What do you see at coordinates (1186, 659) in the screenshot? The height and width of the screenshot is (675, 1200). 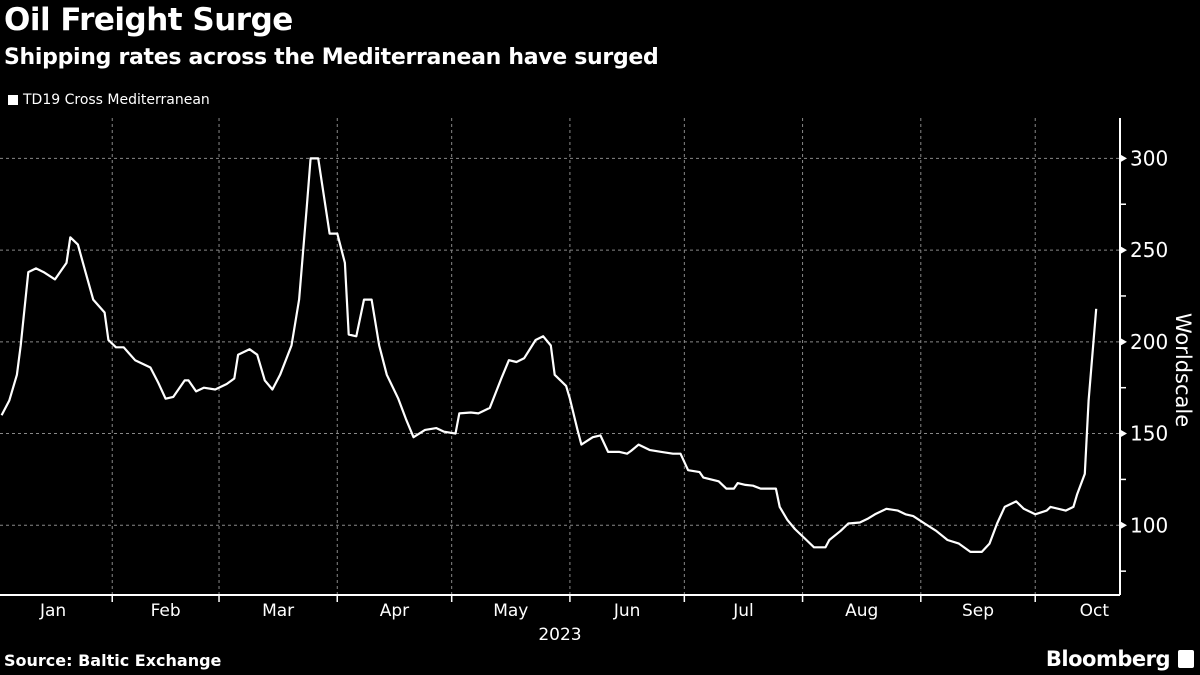 I see `bloomberg-chart-icon` at bounding box center [1186, 659].